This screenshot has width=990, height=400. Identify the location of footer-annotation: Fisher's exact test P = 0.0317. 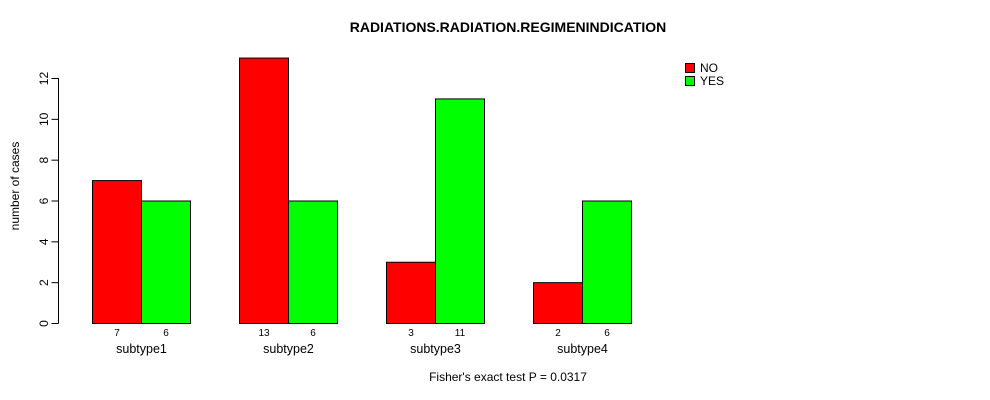
(508, 377).